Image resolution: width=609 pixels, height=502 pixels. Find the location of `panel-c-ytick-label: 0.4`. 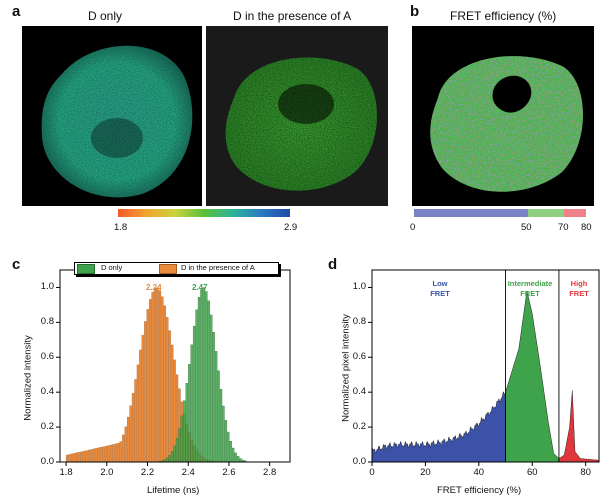

panel-c-ytick-label: 0.4 is located at coordinates (47, 392).